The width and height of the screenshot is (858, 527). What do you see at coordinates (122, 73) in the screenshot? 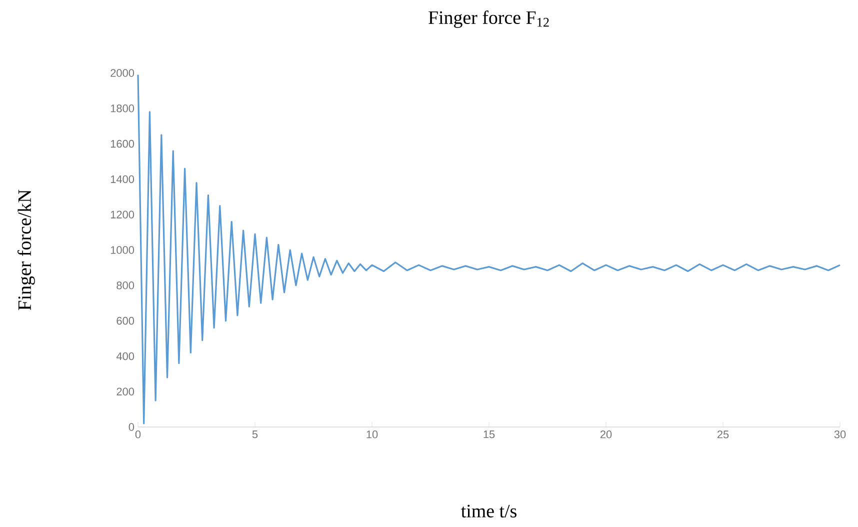
I see `y-tick-label: 2000` at bounding box center [122, 73].